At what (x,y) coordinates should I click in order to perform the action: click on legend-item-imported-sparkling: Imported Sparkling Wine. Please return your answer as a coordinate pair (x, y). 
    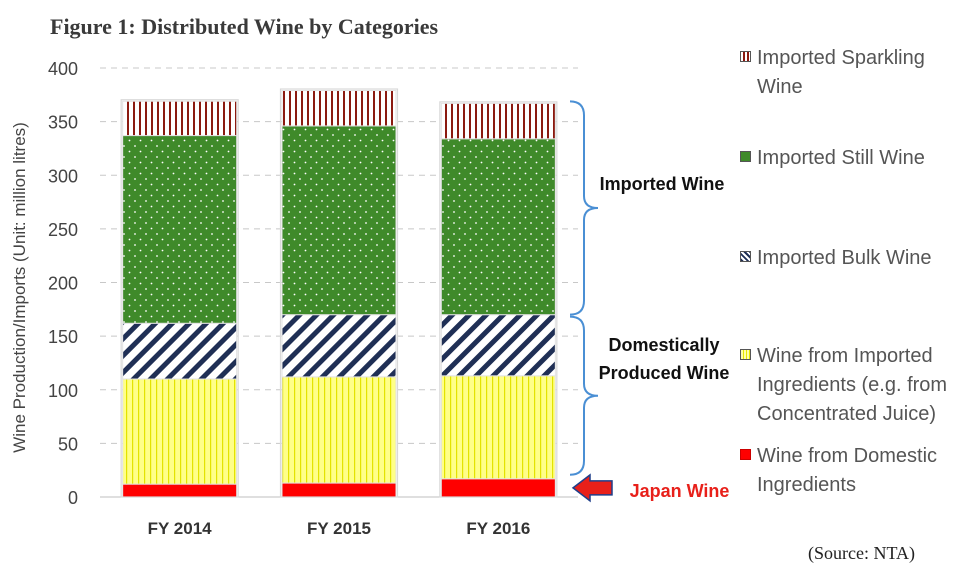
    Looking at the image, I should click on (855, 73).